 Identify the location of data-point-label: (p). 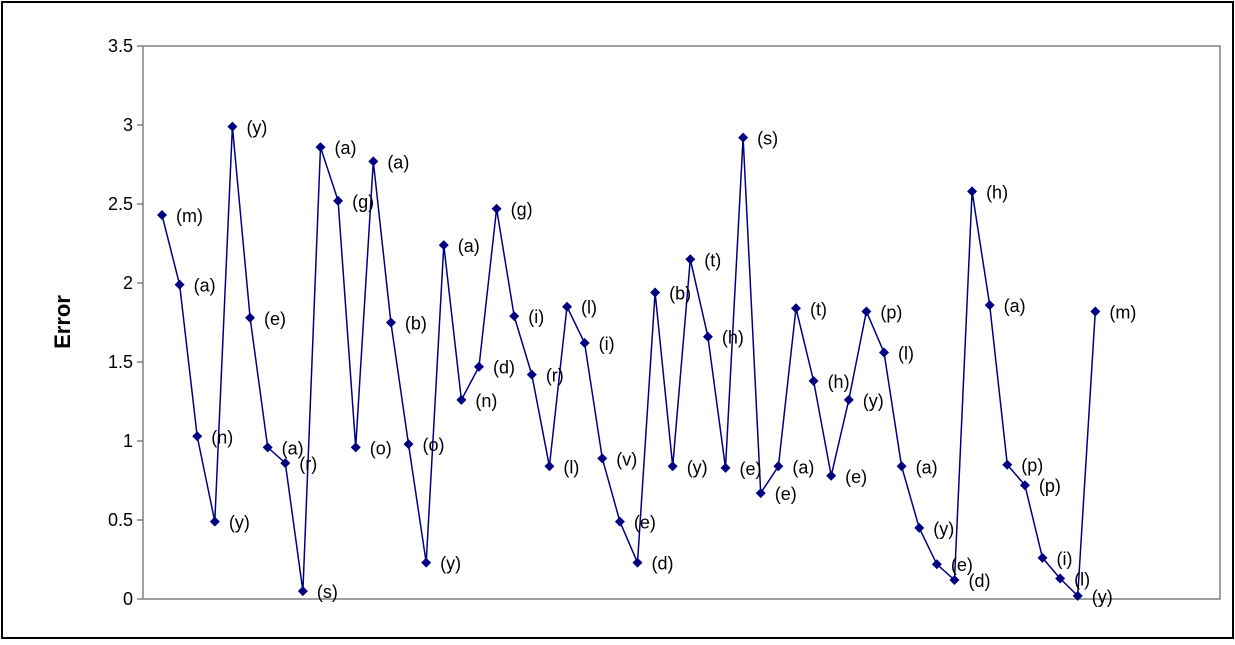
(1050, 486).